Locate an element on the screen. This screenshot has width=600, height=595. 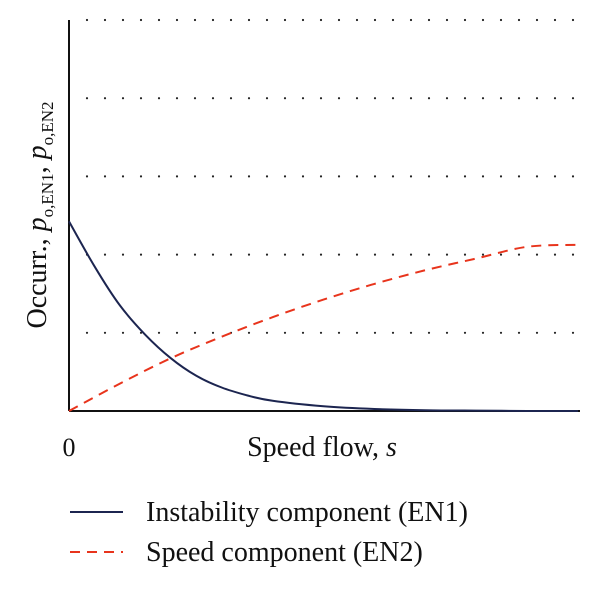
y-axis-title: Occurr., po,EN1, po,EN2 is located at coordinates (39, 214).